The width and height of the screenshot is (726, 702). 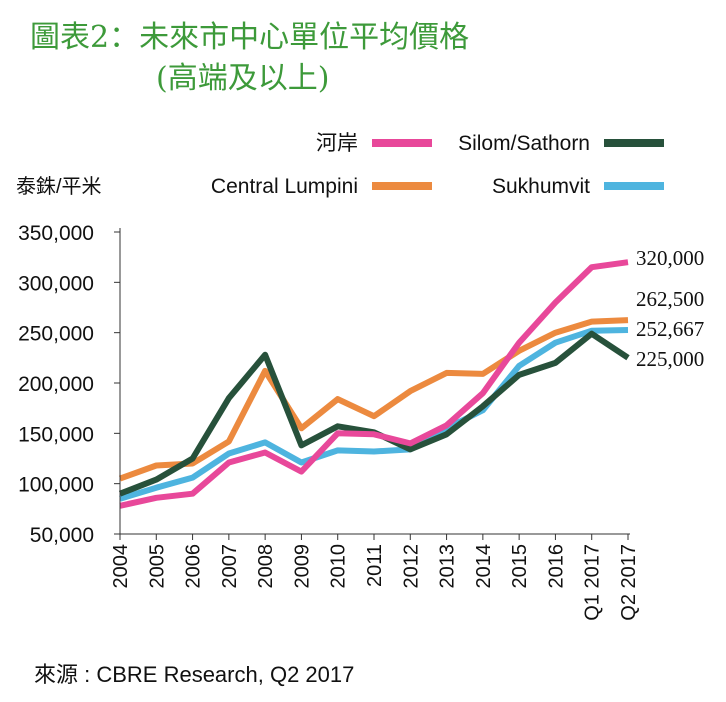 What do you see at coordinates (56, 485) in the screenshot?
I see `y-tick-label: 100,000` at bounding box center [56, 485].